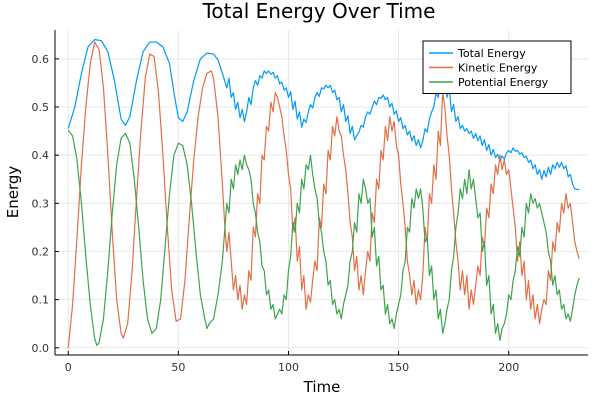 This screenshot has height=400, width=600. What do you see at coordinates (503, 82) in the screenshot?
I see `legend-entry: Potential Energy` at bounding box center [503, 82].